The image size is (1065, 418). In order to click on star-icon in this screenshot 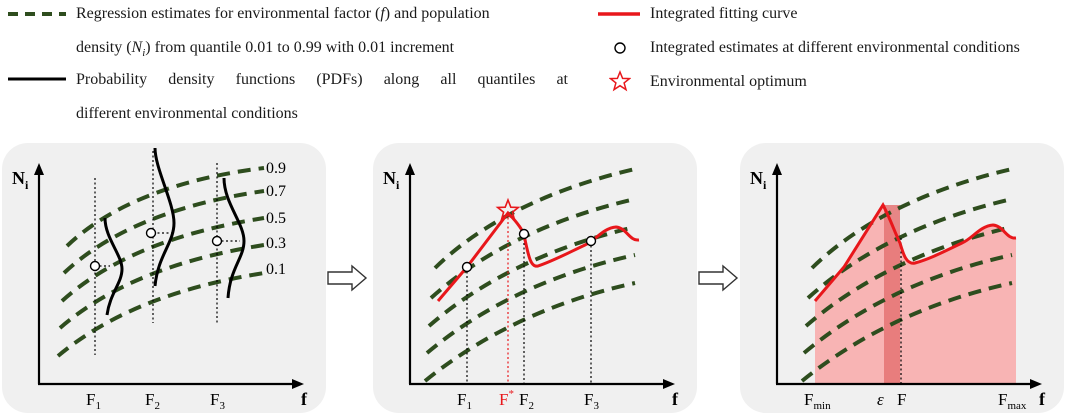, I will do `click(620, 81)`.